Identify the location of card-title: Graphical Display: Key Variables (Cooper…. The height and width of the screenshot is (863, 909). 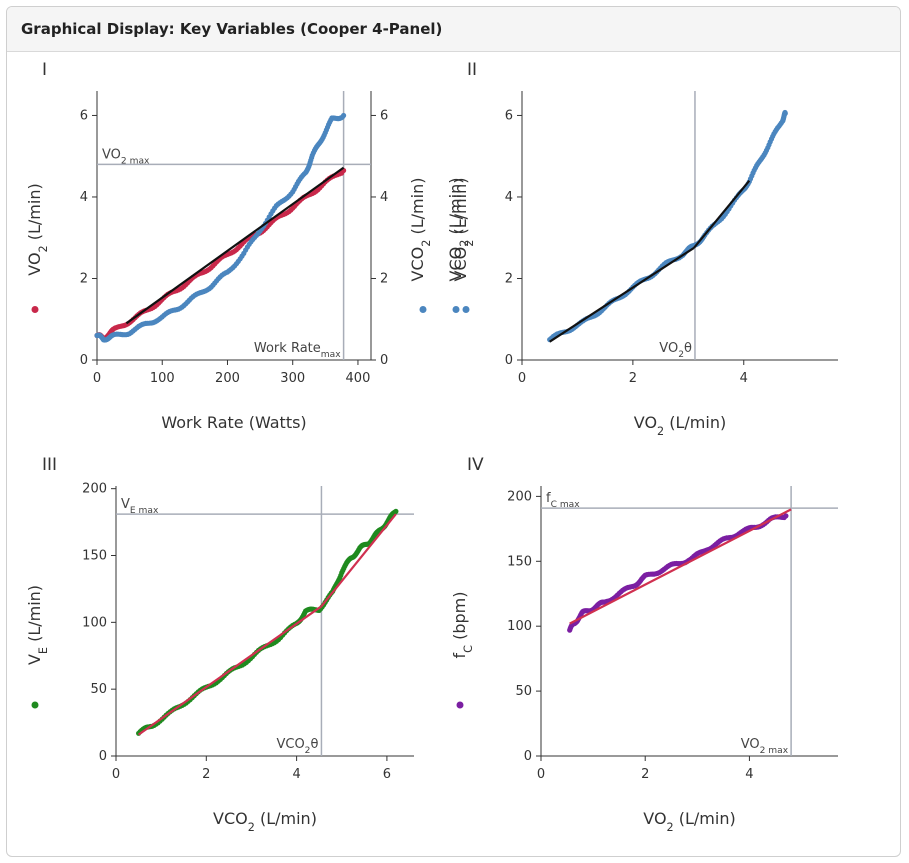
(453, 29).